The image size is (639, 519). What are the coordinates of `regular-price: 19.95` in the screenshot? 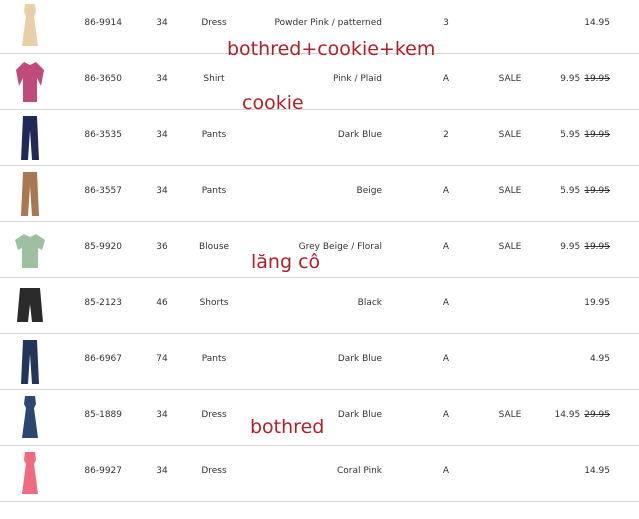 It's located at (597, 303).